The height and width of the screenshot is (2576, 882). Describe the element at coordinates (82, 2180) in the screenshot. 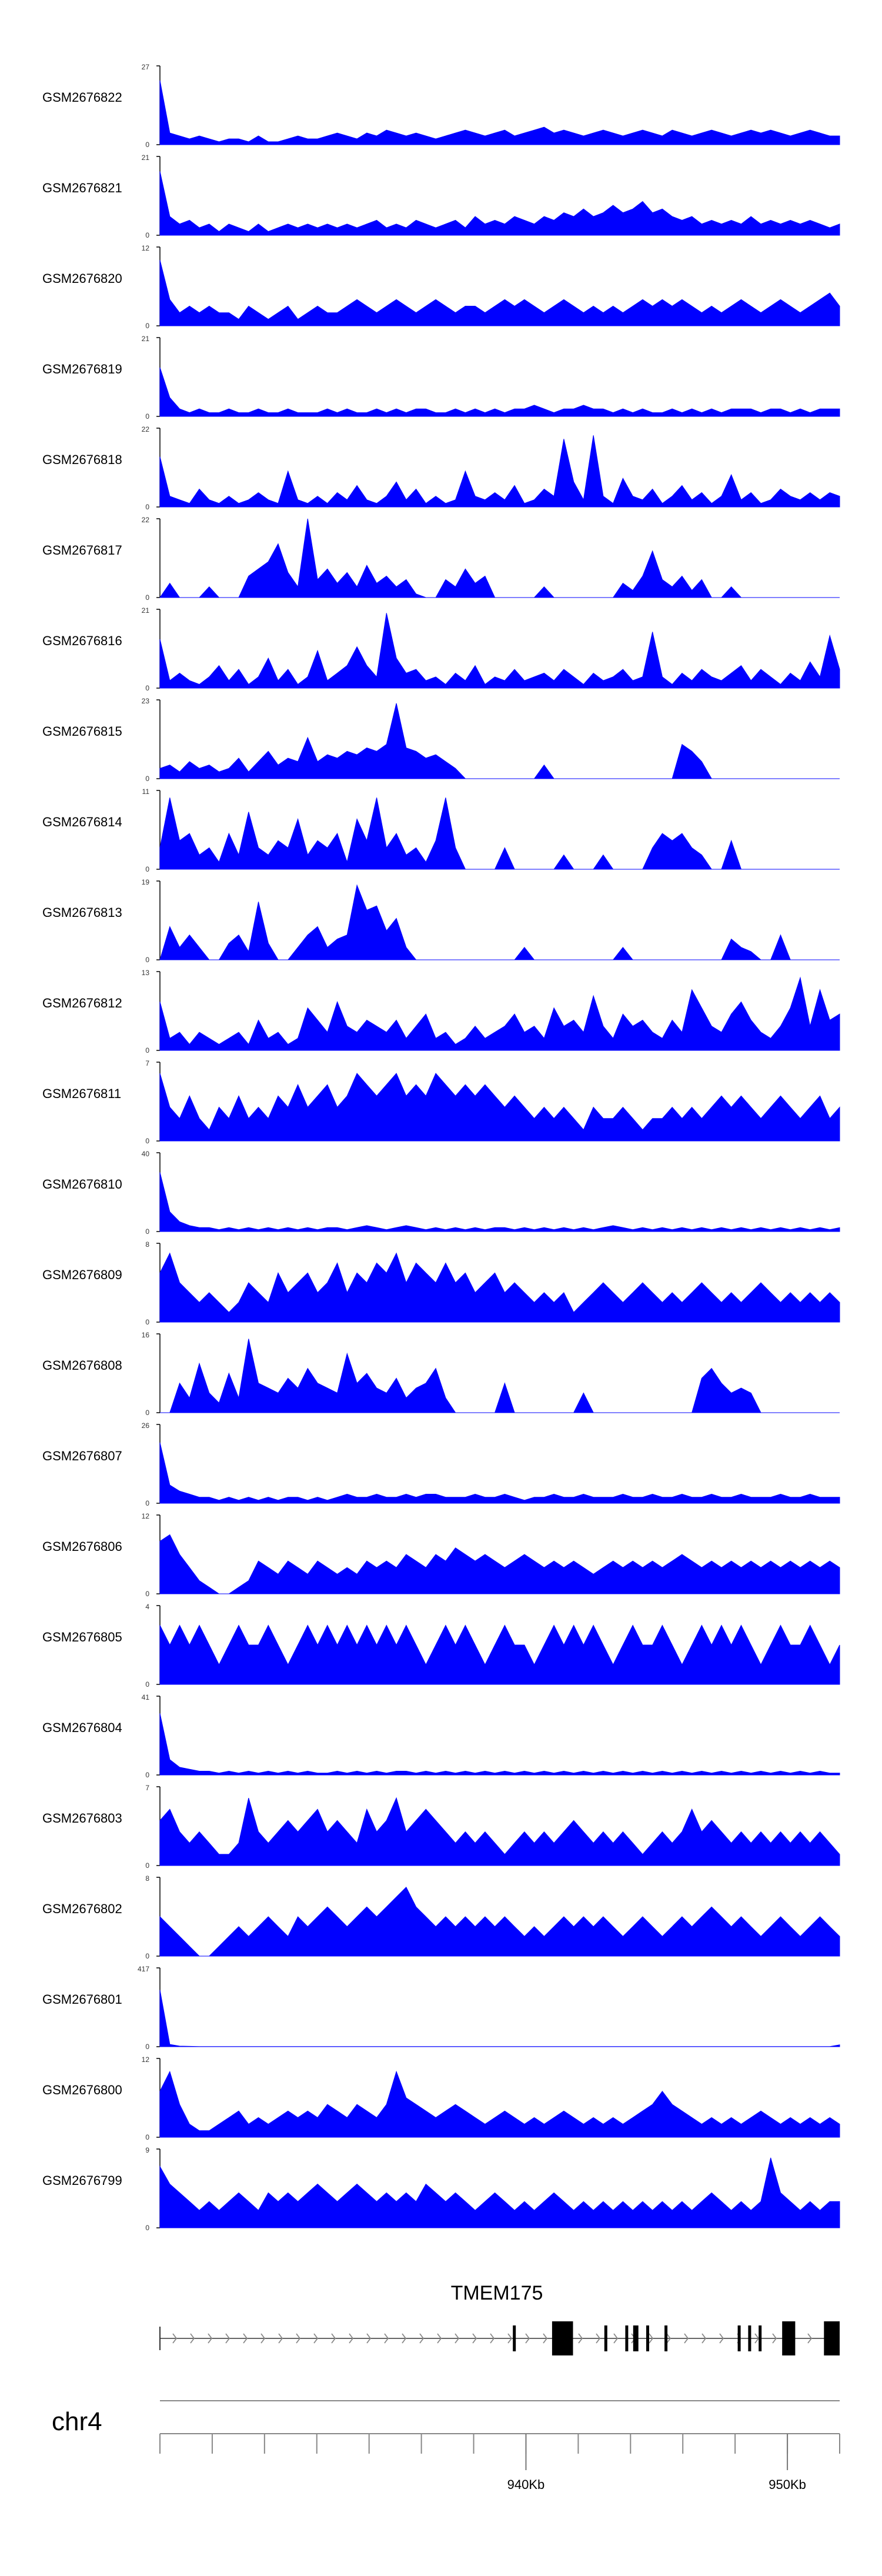

I see `track-label: GSM2676799` at that location.